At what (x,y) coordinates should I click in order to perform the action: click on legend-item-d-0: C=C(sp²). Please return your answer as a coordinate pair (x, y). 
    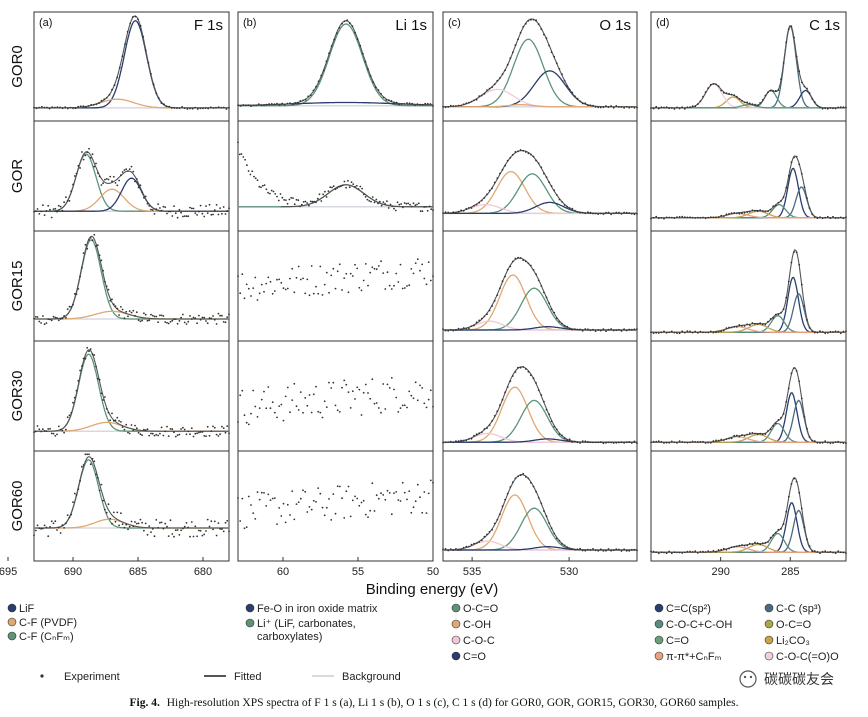
    Looking at the image, I should click on (682, 609).